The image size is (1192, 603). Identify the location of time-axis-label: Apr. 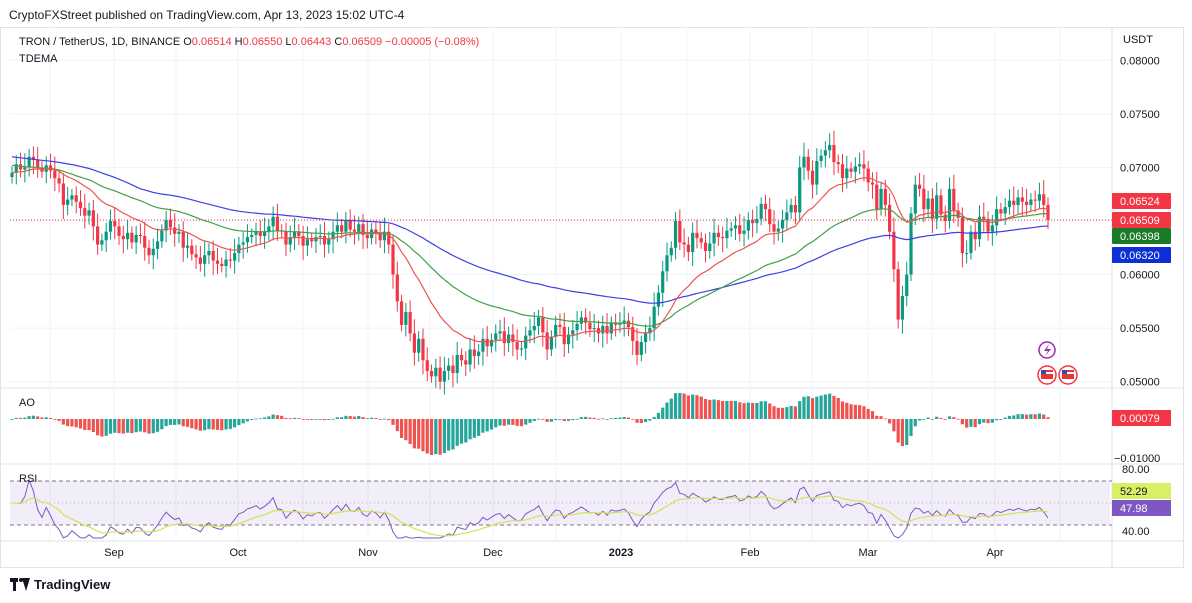
(994, 553).